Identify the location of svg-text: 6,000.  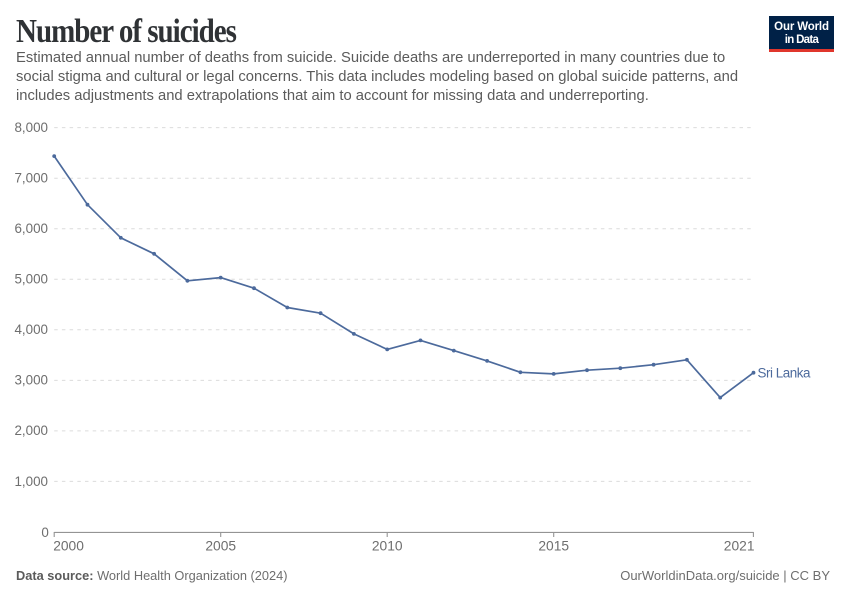
(31, 228).